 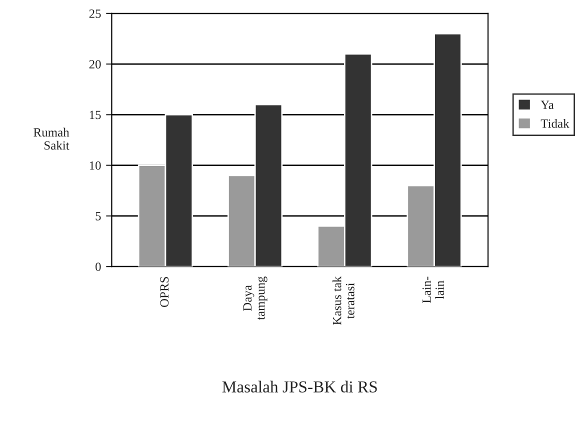 What do you see at coordinates (98, 267) in the screenshot?
I see `y-tick-label: 0` at bounding box center [98, 267].